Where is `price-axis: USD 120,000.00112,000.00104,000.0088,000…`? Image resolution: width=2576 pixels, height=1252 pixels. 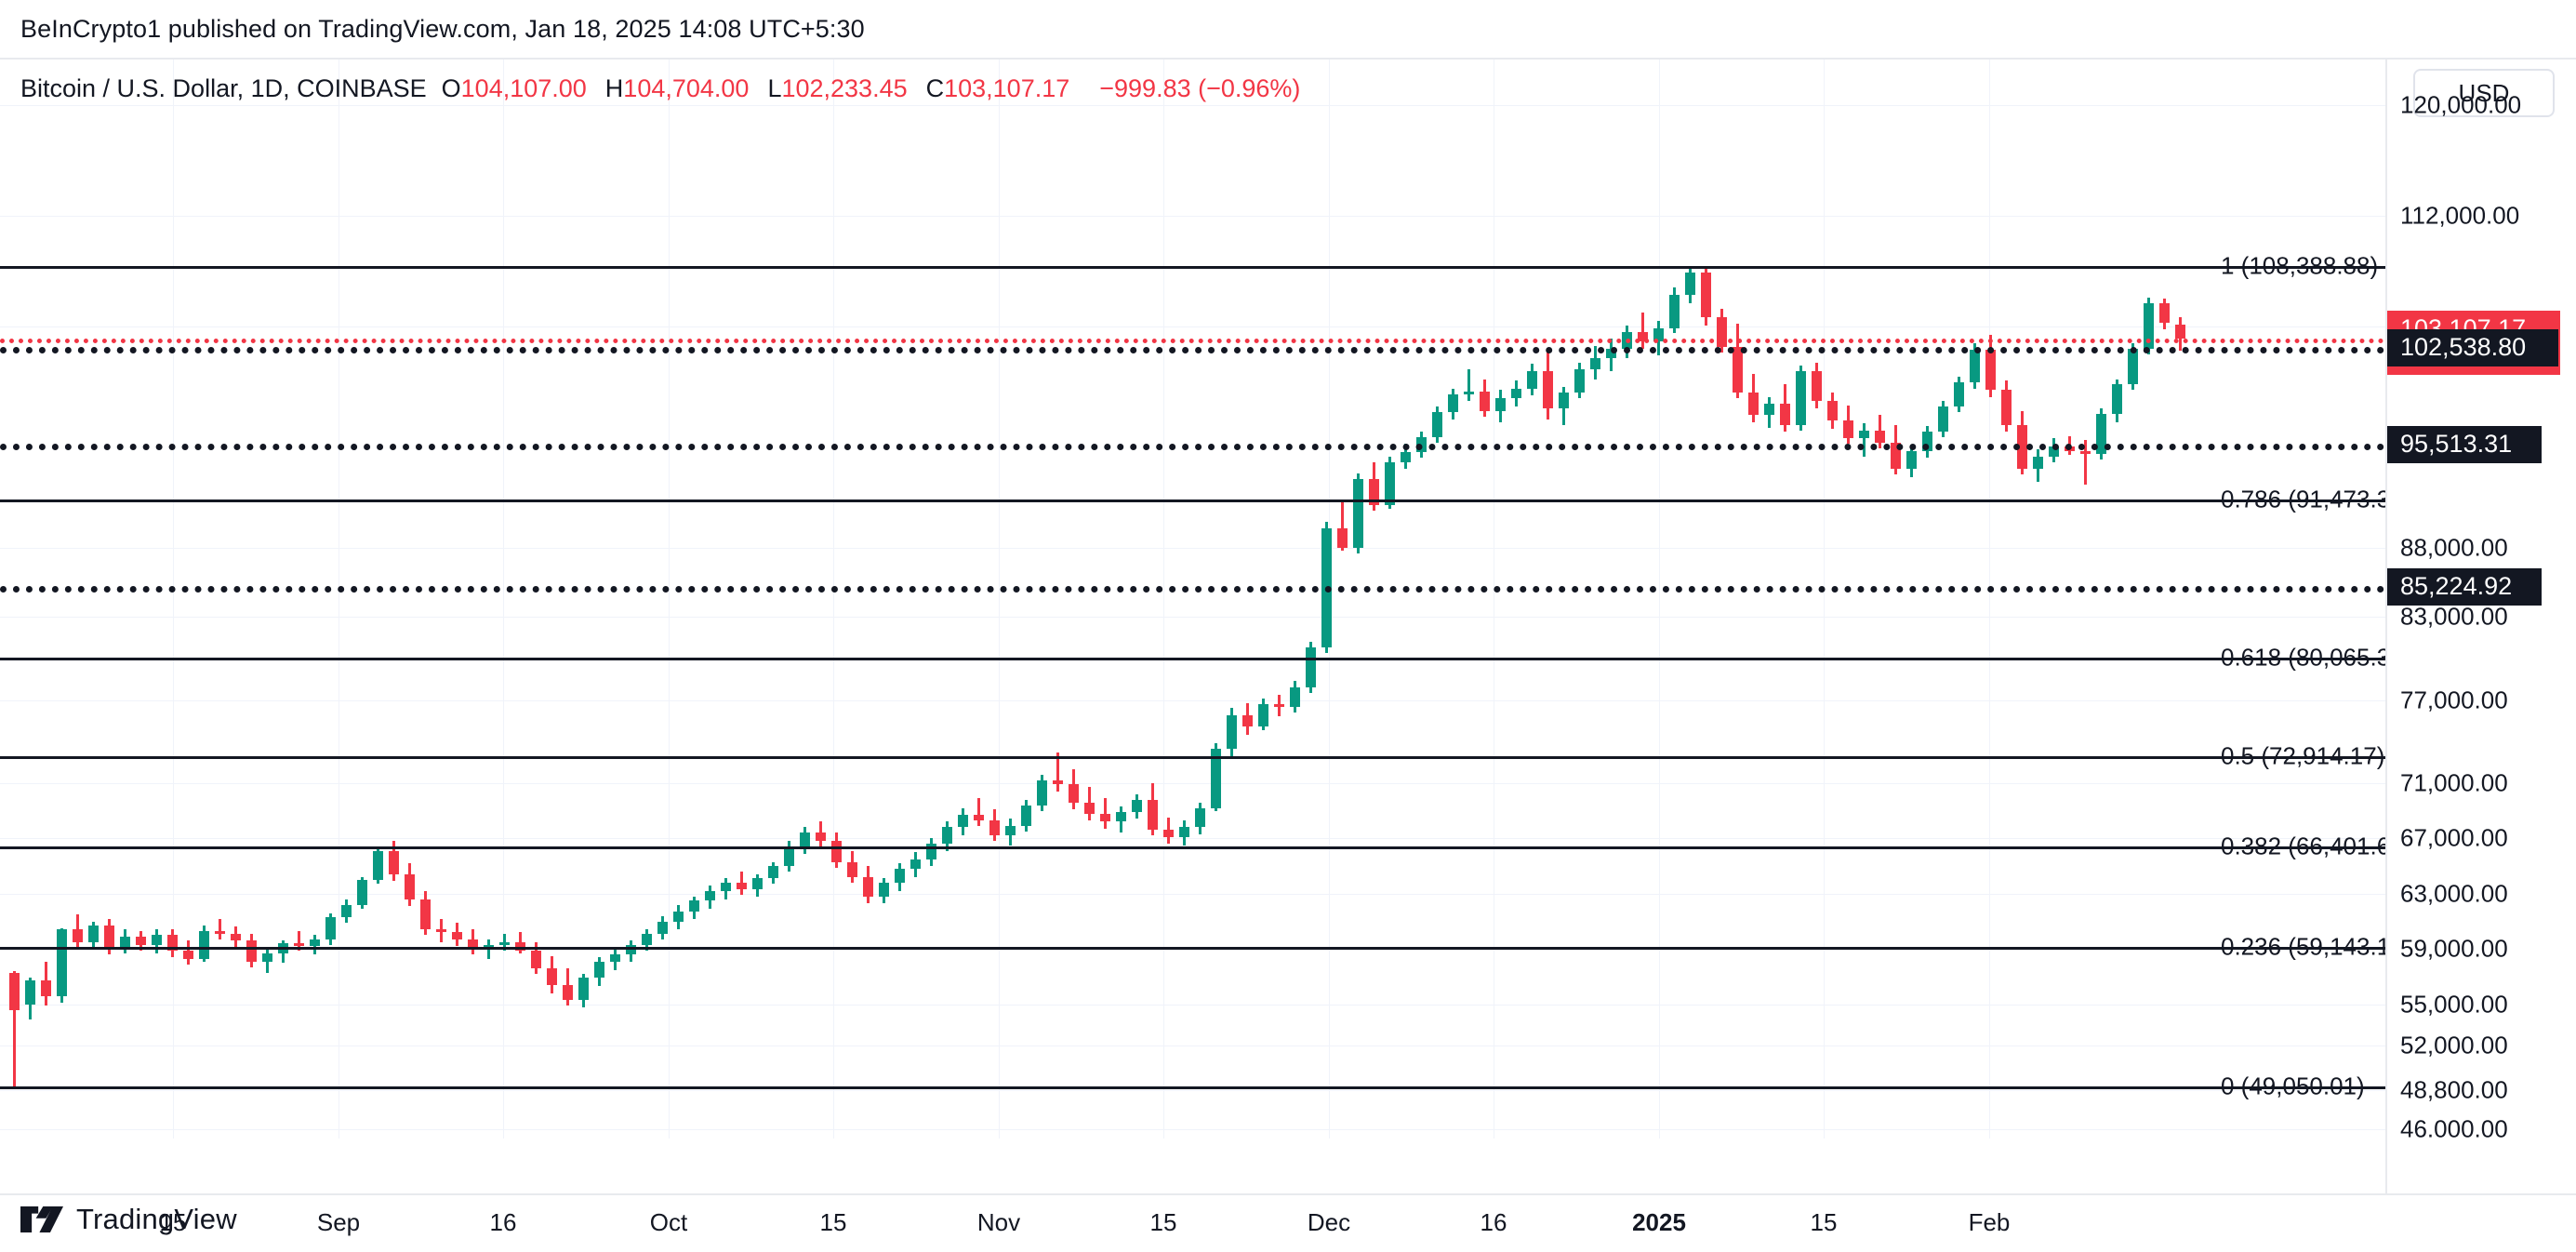 price-axis: USD 120,000.00112,000.00104,000.0088,000… is located at coordinates (2480, 627).